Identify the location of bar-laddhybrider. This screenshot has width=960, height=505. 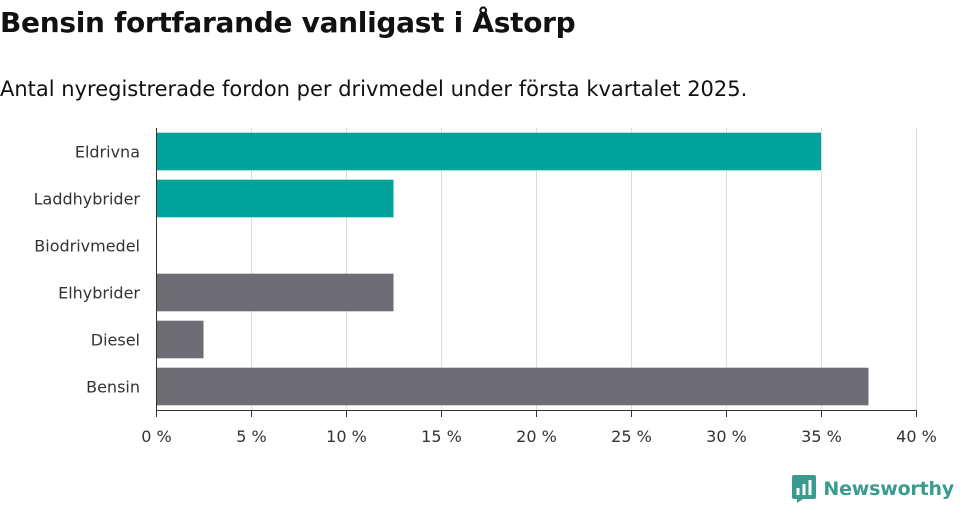
(275, 198).